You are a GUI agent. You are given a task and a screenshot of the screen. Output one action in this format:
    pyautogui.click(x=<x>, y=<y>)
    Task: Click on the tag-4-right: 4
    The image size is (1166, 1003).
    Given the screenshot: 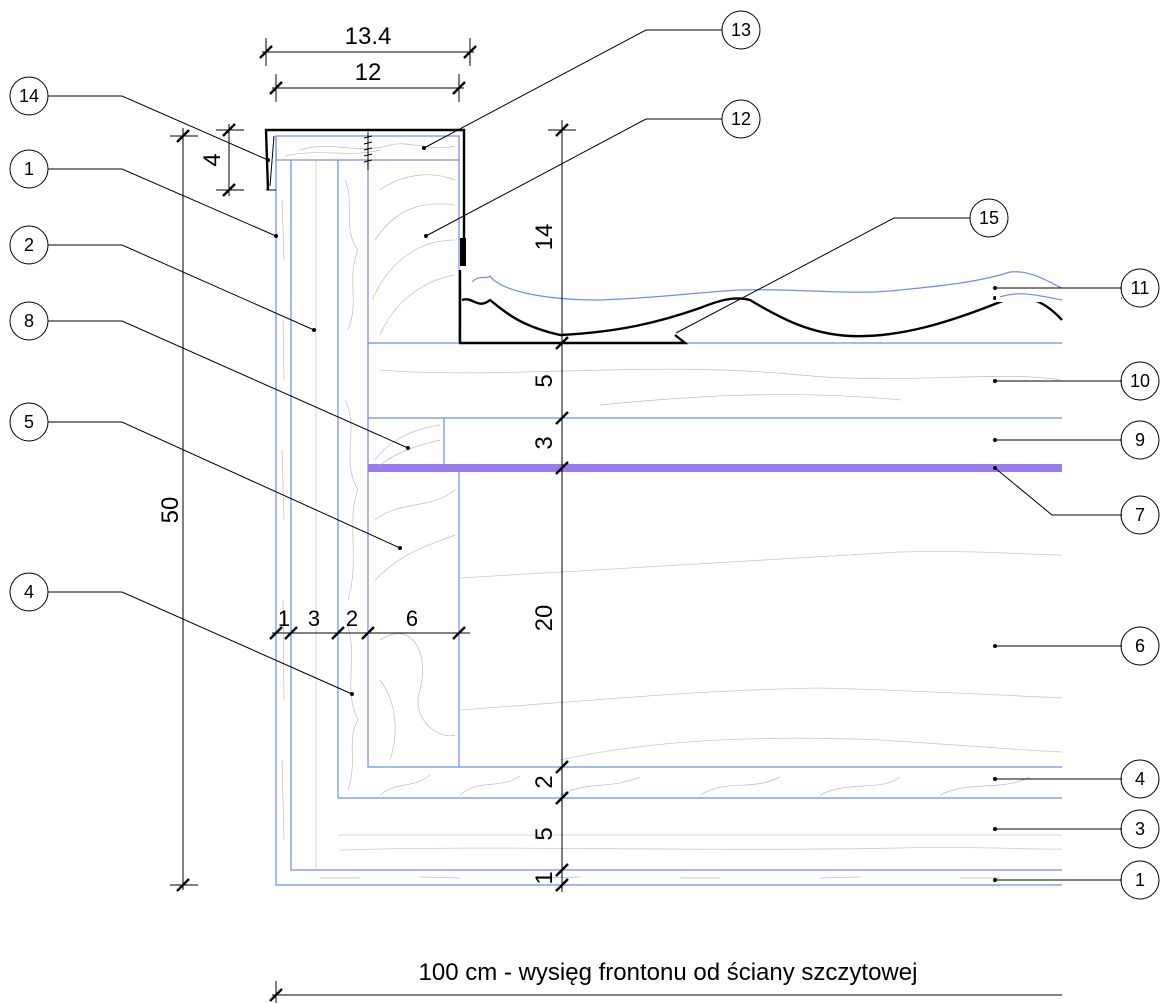 What is the action you would take?
    pyautogui.click(x=1140, y=779)
    